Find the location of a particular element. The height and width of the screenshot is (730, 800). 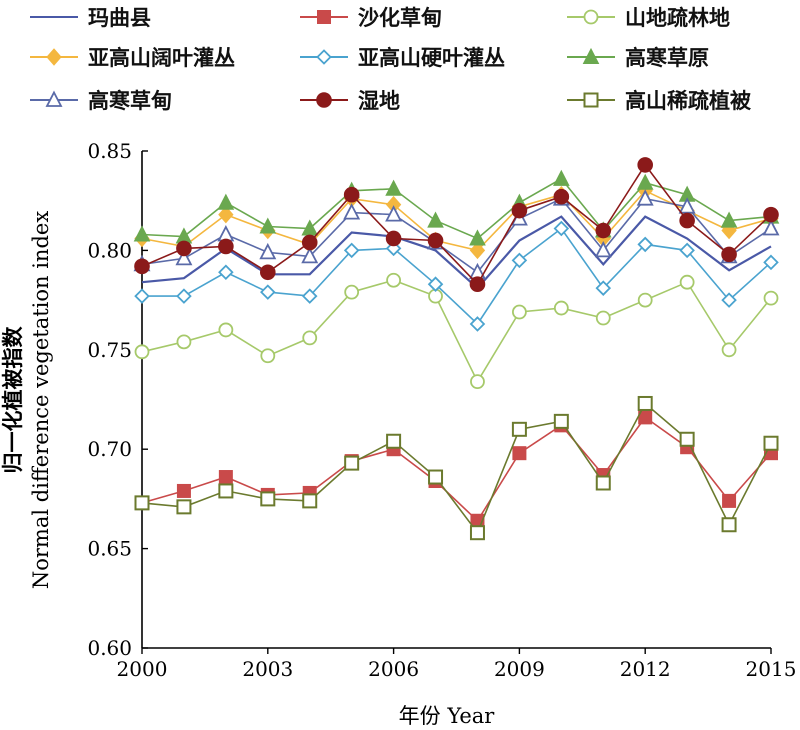

x-tick-label: 2006 is located at coordinates (393, 669).